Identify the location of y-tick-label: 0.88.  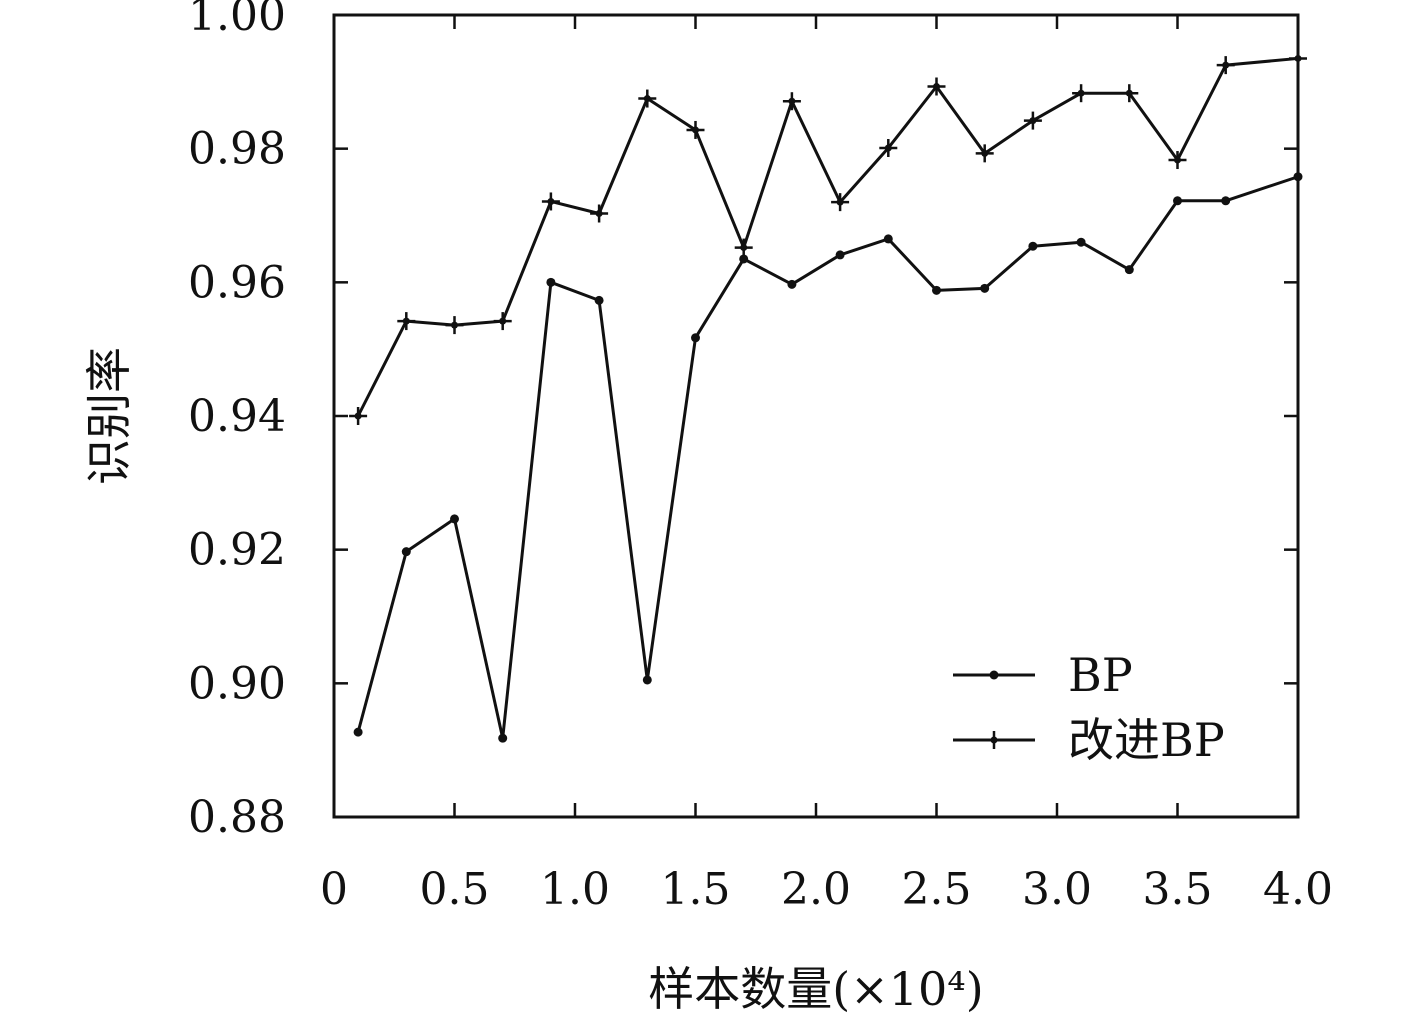
(237, 817).